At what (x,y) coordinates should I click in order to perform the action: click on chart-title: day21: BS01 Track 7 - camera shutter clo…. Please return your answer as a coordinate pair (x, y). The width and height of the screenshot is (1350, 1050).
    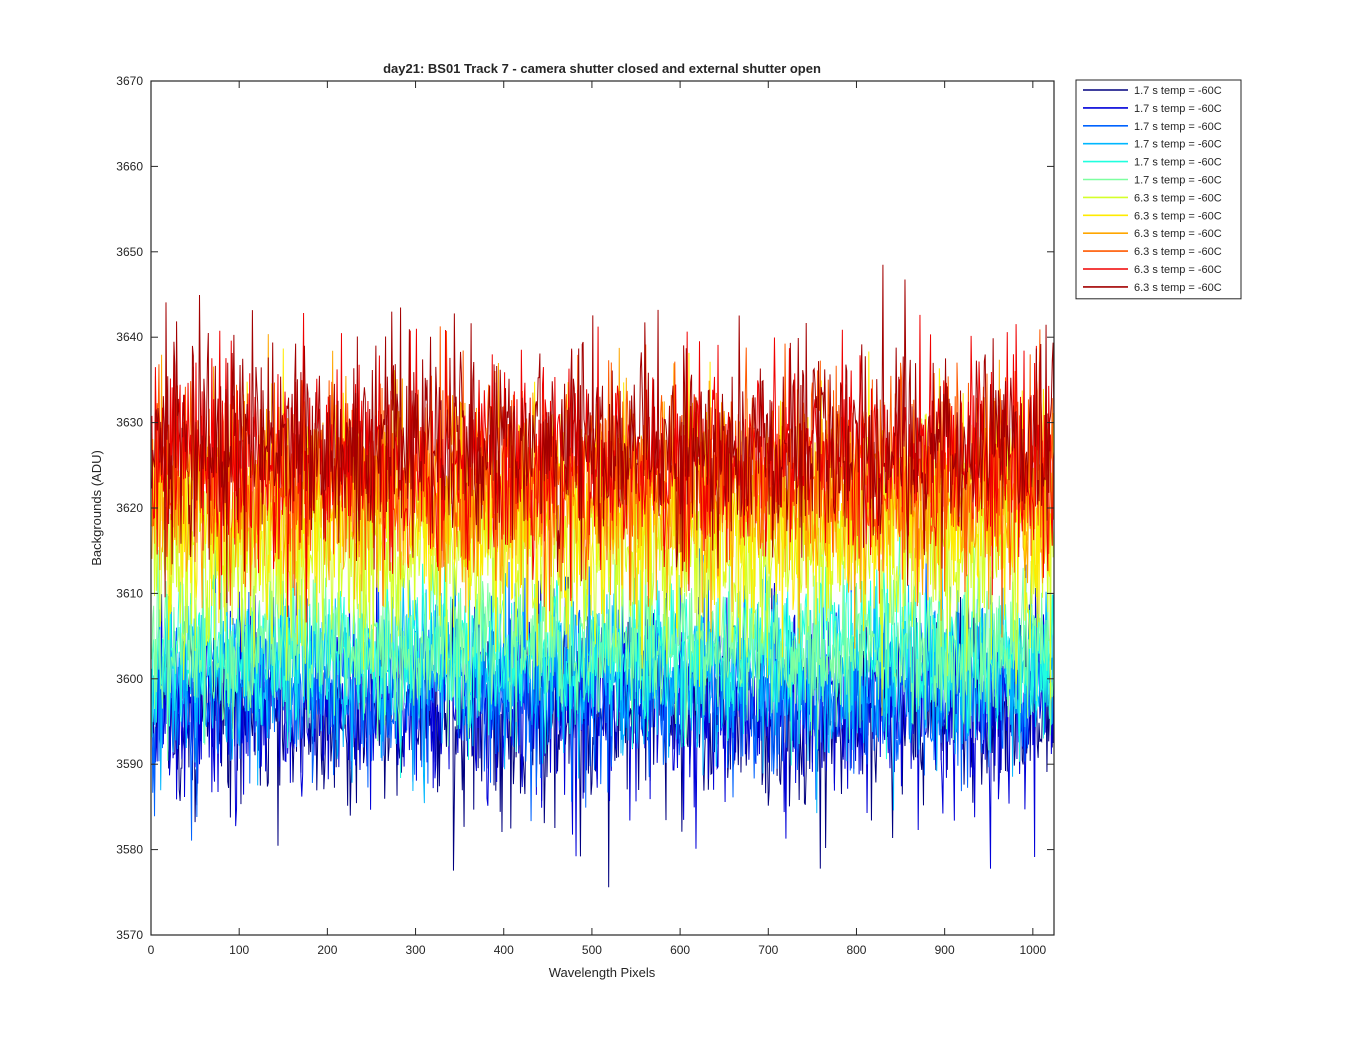
    Looking at the image, I should click on (602, 68).